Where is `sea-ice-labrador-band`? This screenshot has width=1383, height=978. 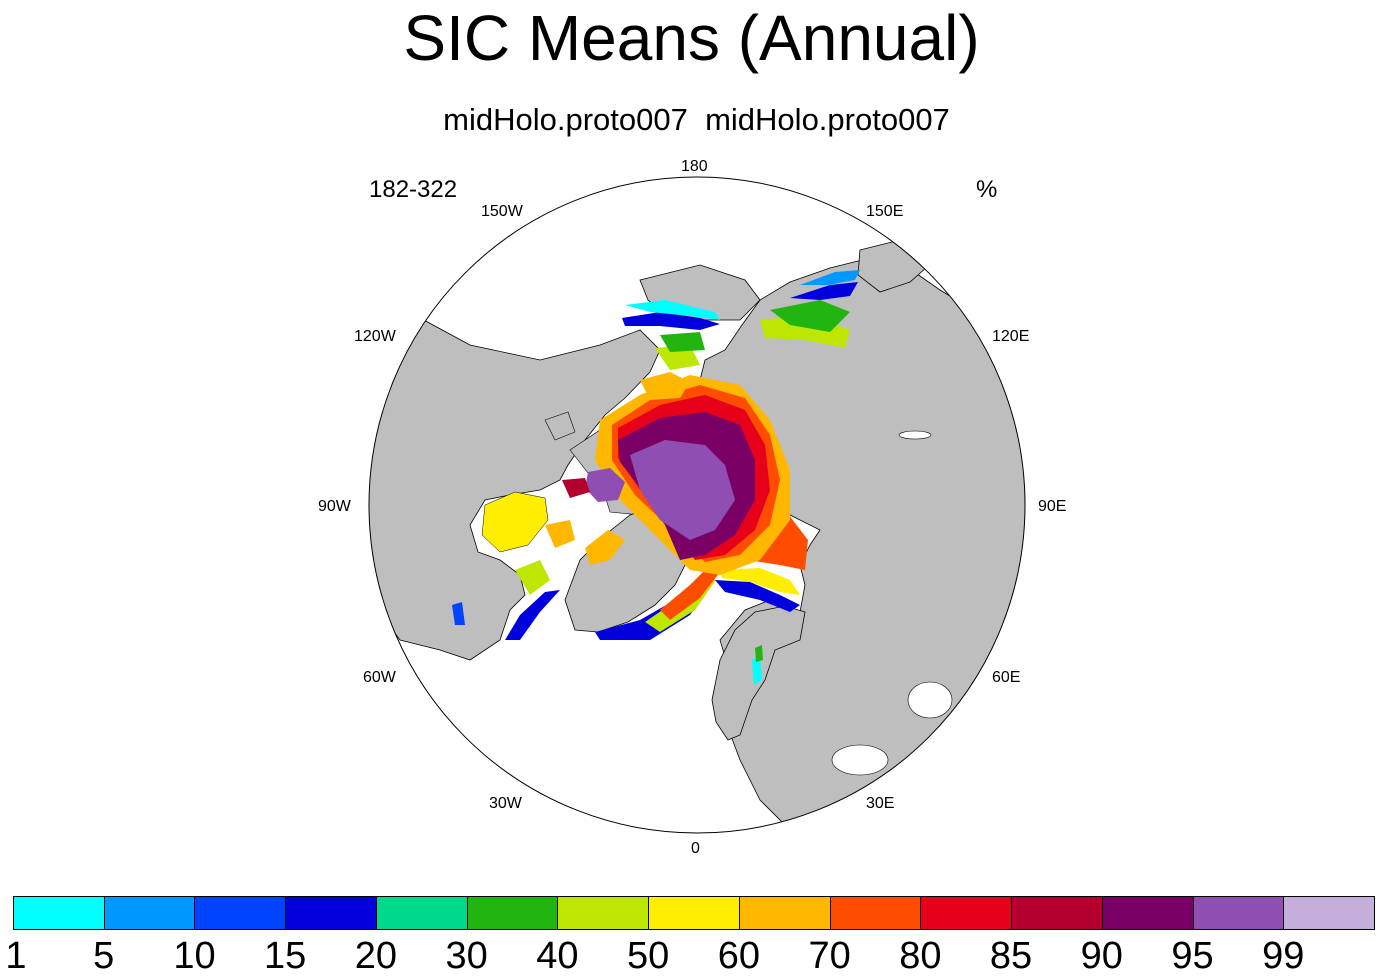
sea-ice-labrador-band is located at coordinates (532, 615).